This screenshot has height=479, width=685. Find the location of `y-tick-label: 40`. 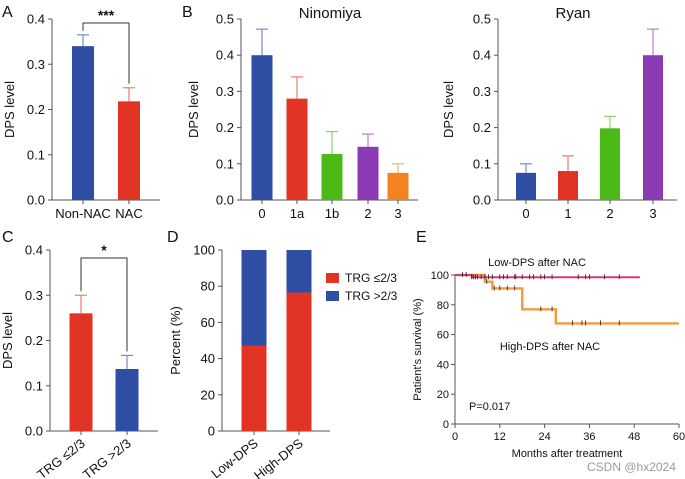

y-tick-label: 40 is located at coordinates (443, 365).